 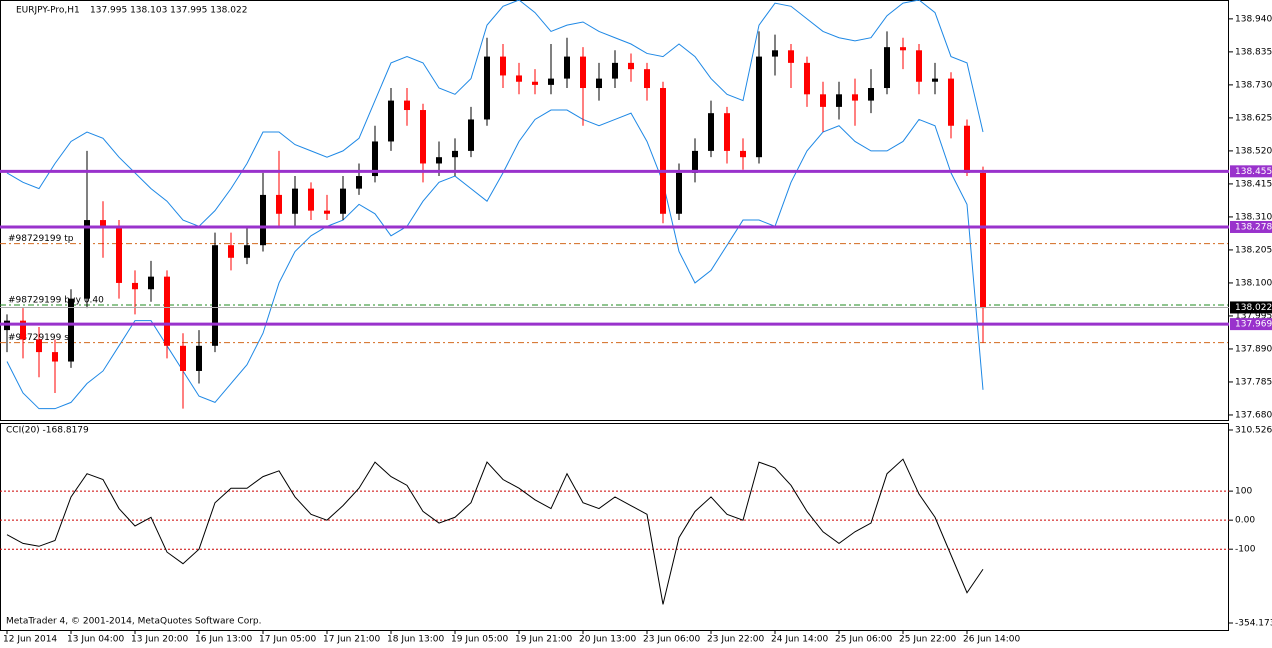 What do you see at coordinates (1253, 52) in the screenshot?
I see `y-tick-label: 138.835` at bounding box center [1253, 52].